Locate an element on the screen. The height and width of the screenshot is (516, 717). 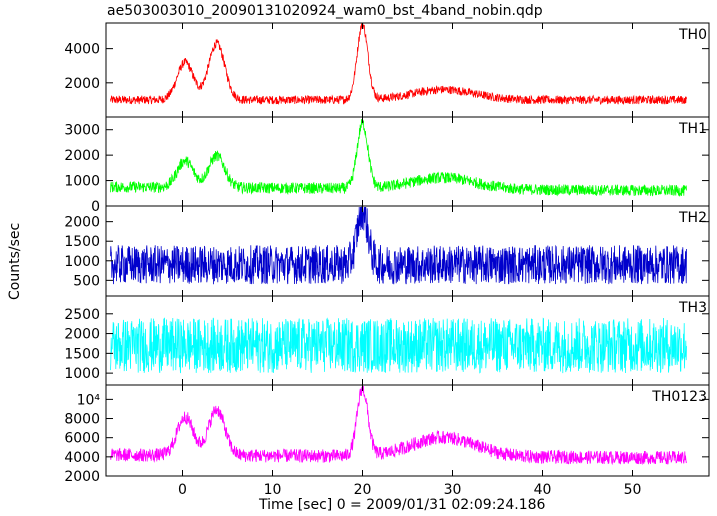
ytick-label-th3: 1000 is located at coordinates (82, 374).